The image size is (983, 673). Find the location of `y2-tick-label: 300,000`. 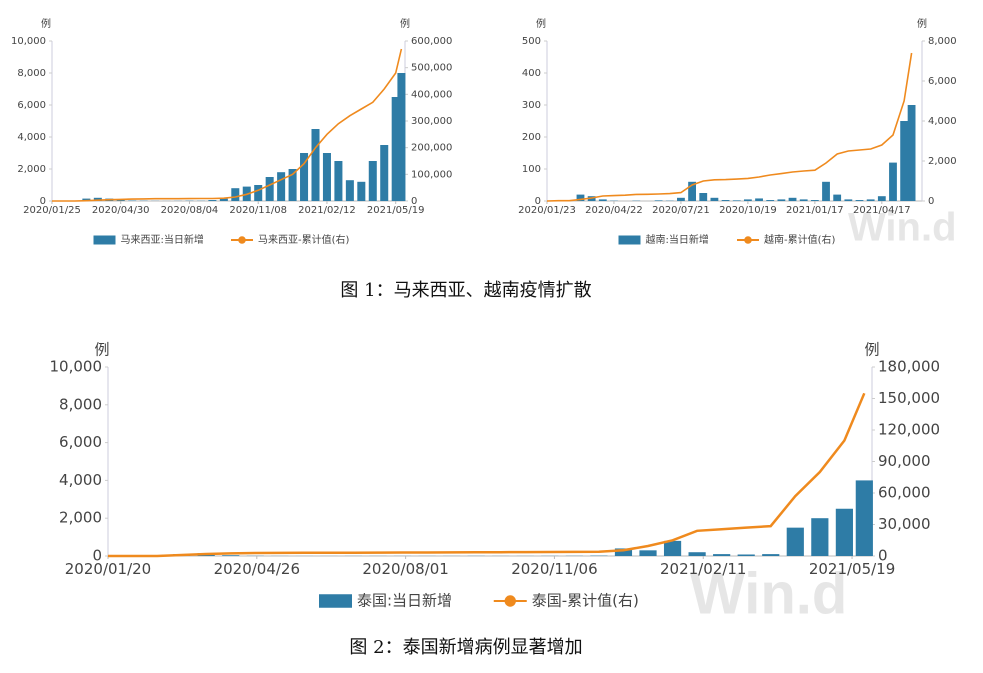

y2-tick-label: 300,000 is located at coordinates (431, 121).